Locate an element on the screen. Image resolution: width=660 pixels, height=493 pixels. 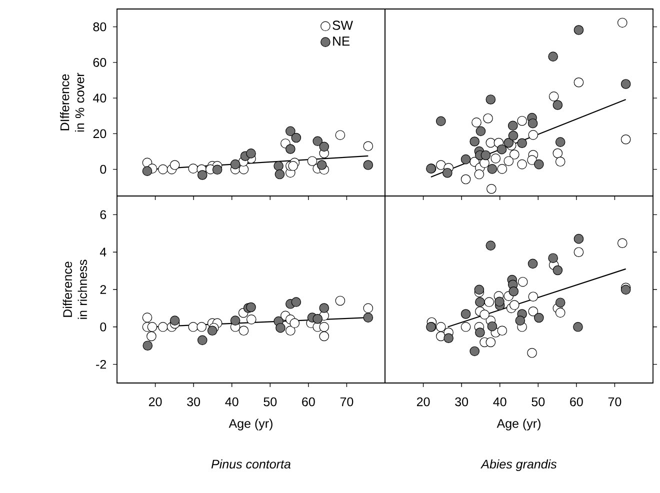
y-tick-label: 60 is located at coordinates (99, 62).